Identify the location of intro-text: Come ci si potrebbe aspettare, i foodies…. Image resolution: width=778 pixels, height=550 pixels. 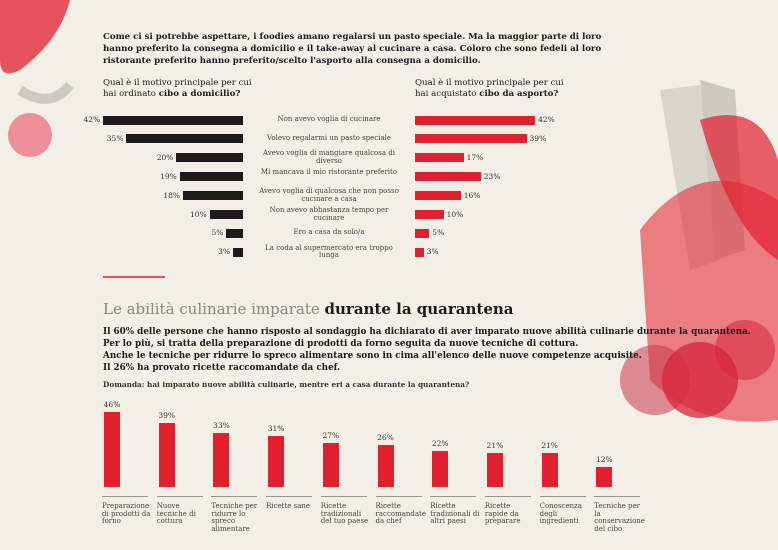
(352, 49).